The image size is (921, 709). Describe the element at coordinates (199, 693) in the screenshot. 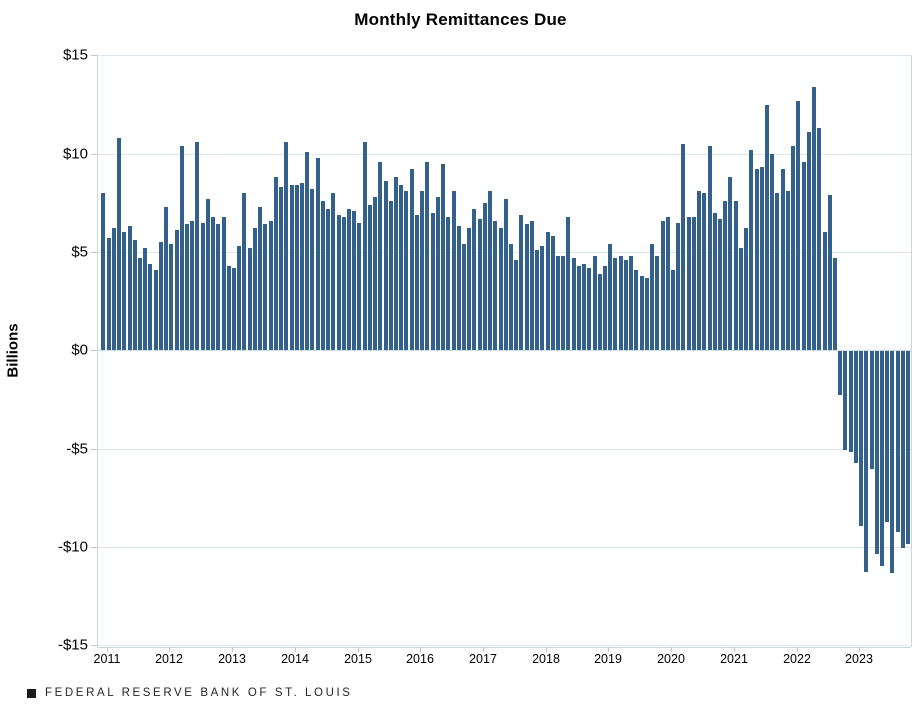

I see `source-text: FEDERAL RESERVE BANK OF ST. LOUIS` at that location.